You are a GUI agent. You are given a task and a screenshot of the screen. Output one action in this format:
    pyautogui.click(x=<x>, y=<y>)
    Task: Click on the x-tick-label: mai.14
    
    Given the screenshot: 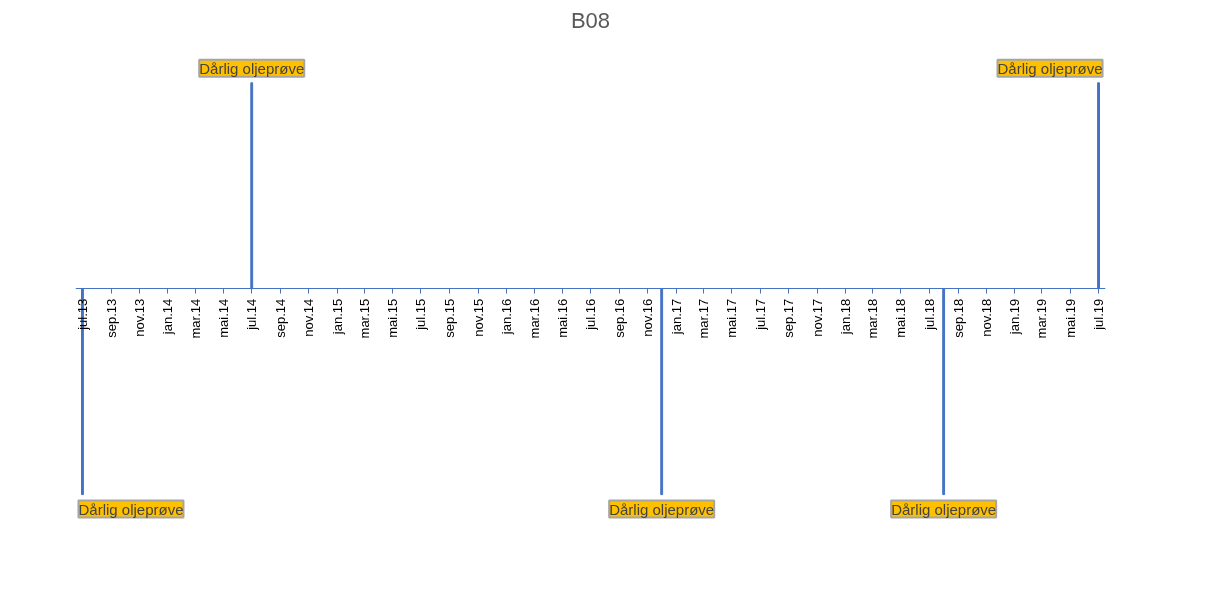 What is the action you would take?
    pyautogui.click(x=223, y=318)
    